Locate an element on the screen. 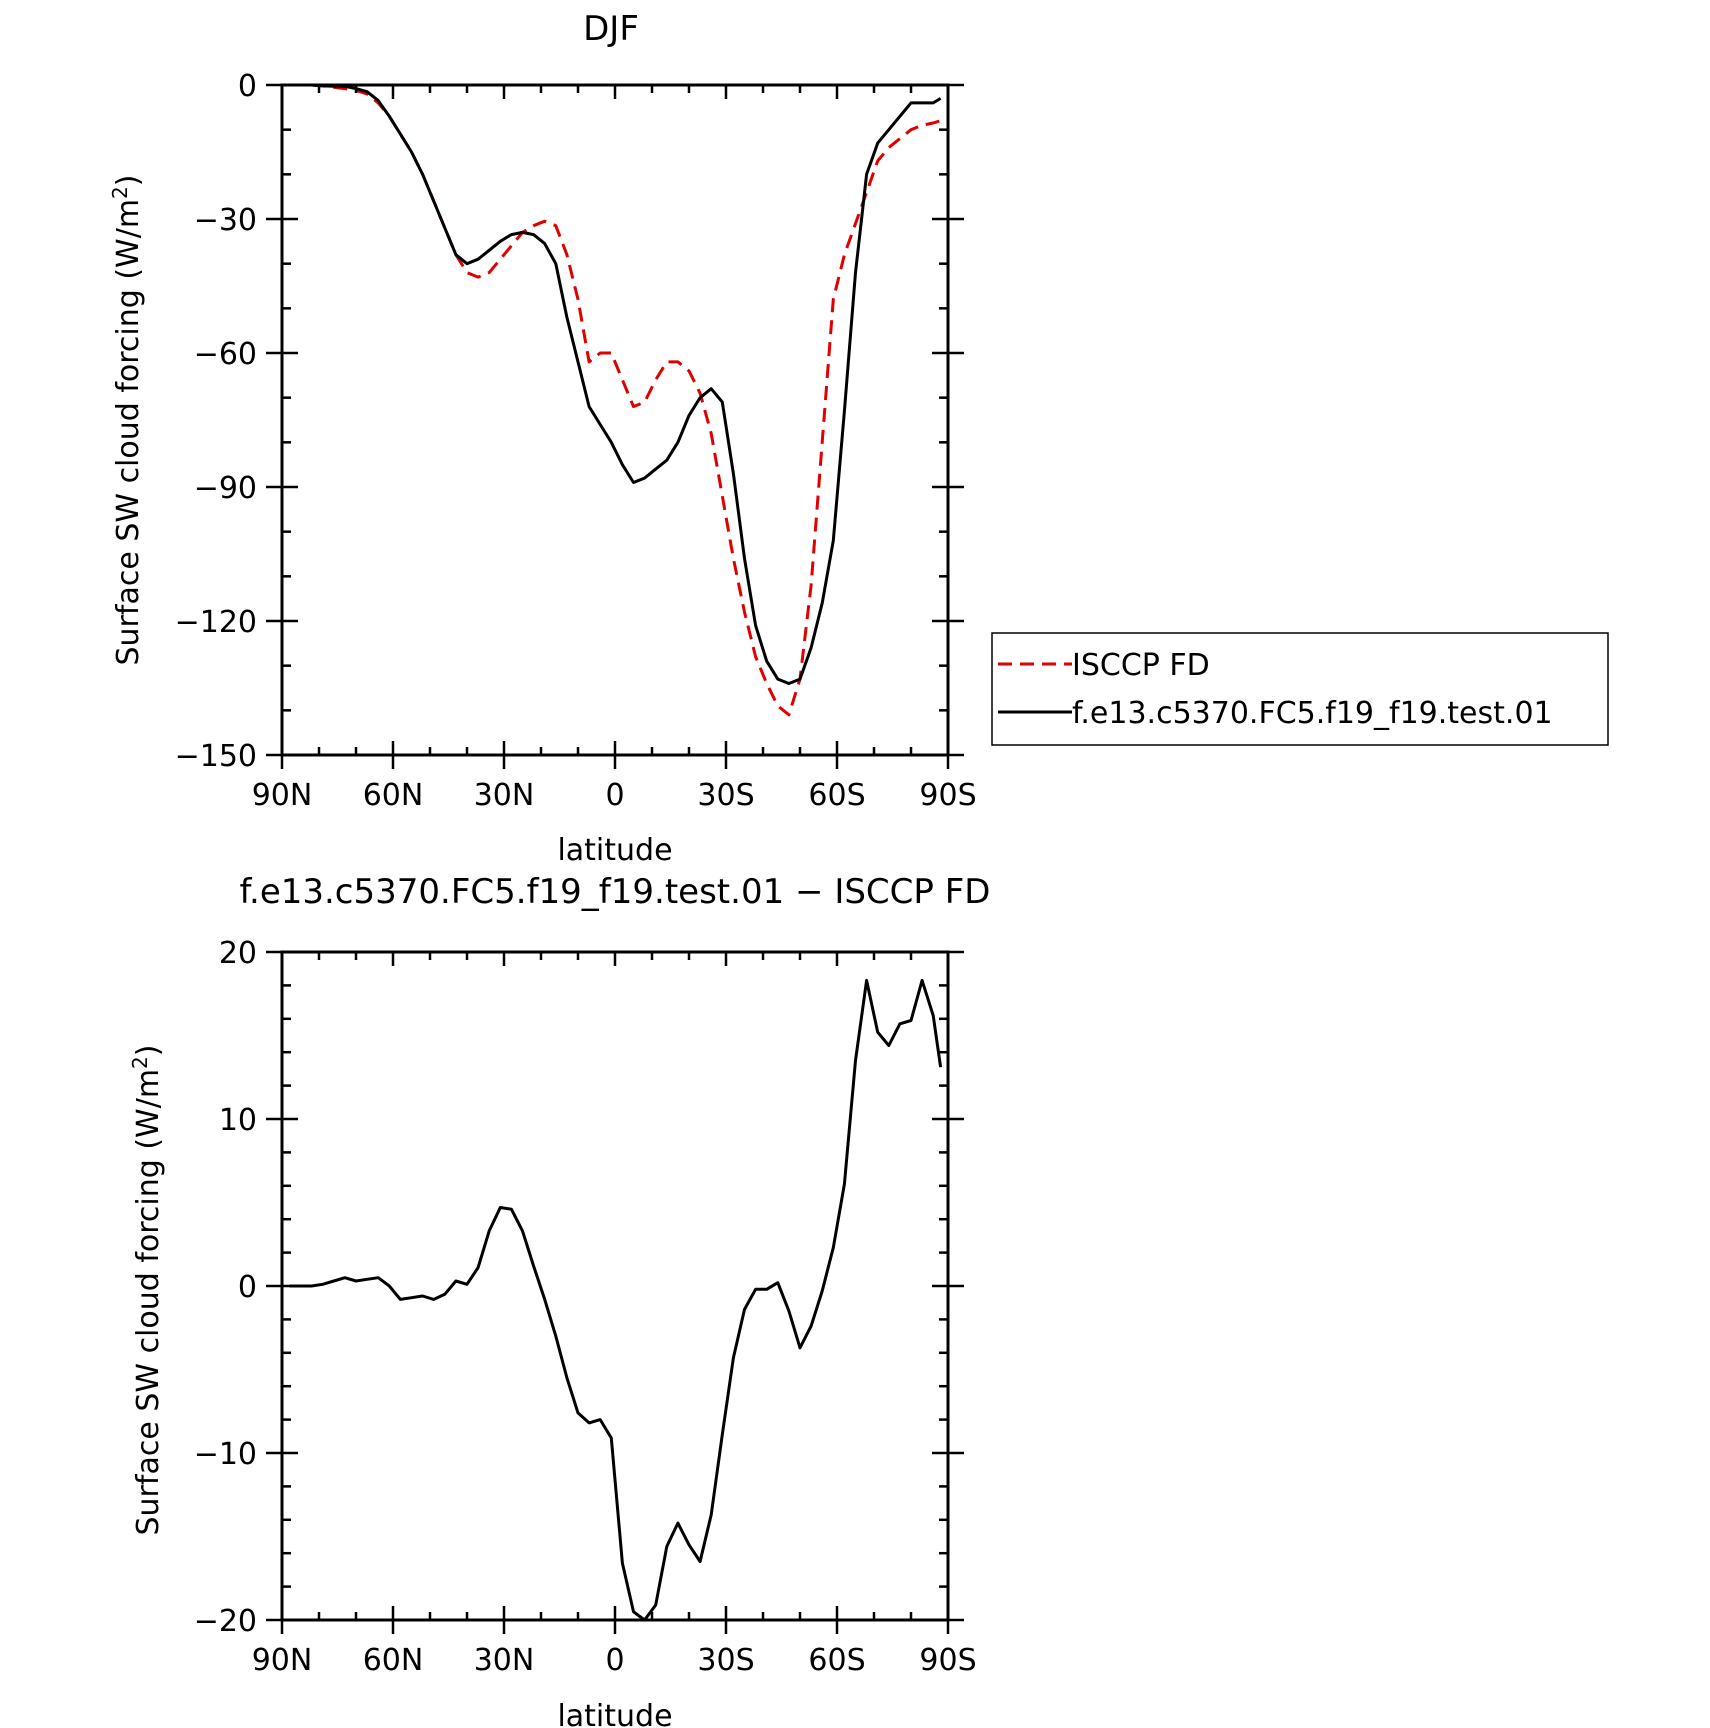 This screenshot has width=1710, height=1728. top-chart-title: DJF is located at coordinates (611, 29).